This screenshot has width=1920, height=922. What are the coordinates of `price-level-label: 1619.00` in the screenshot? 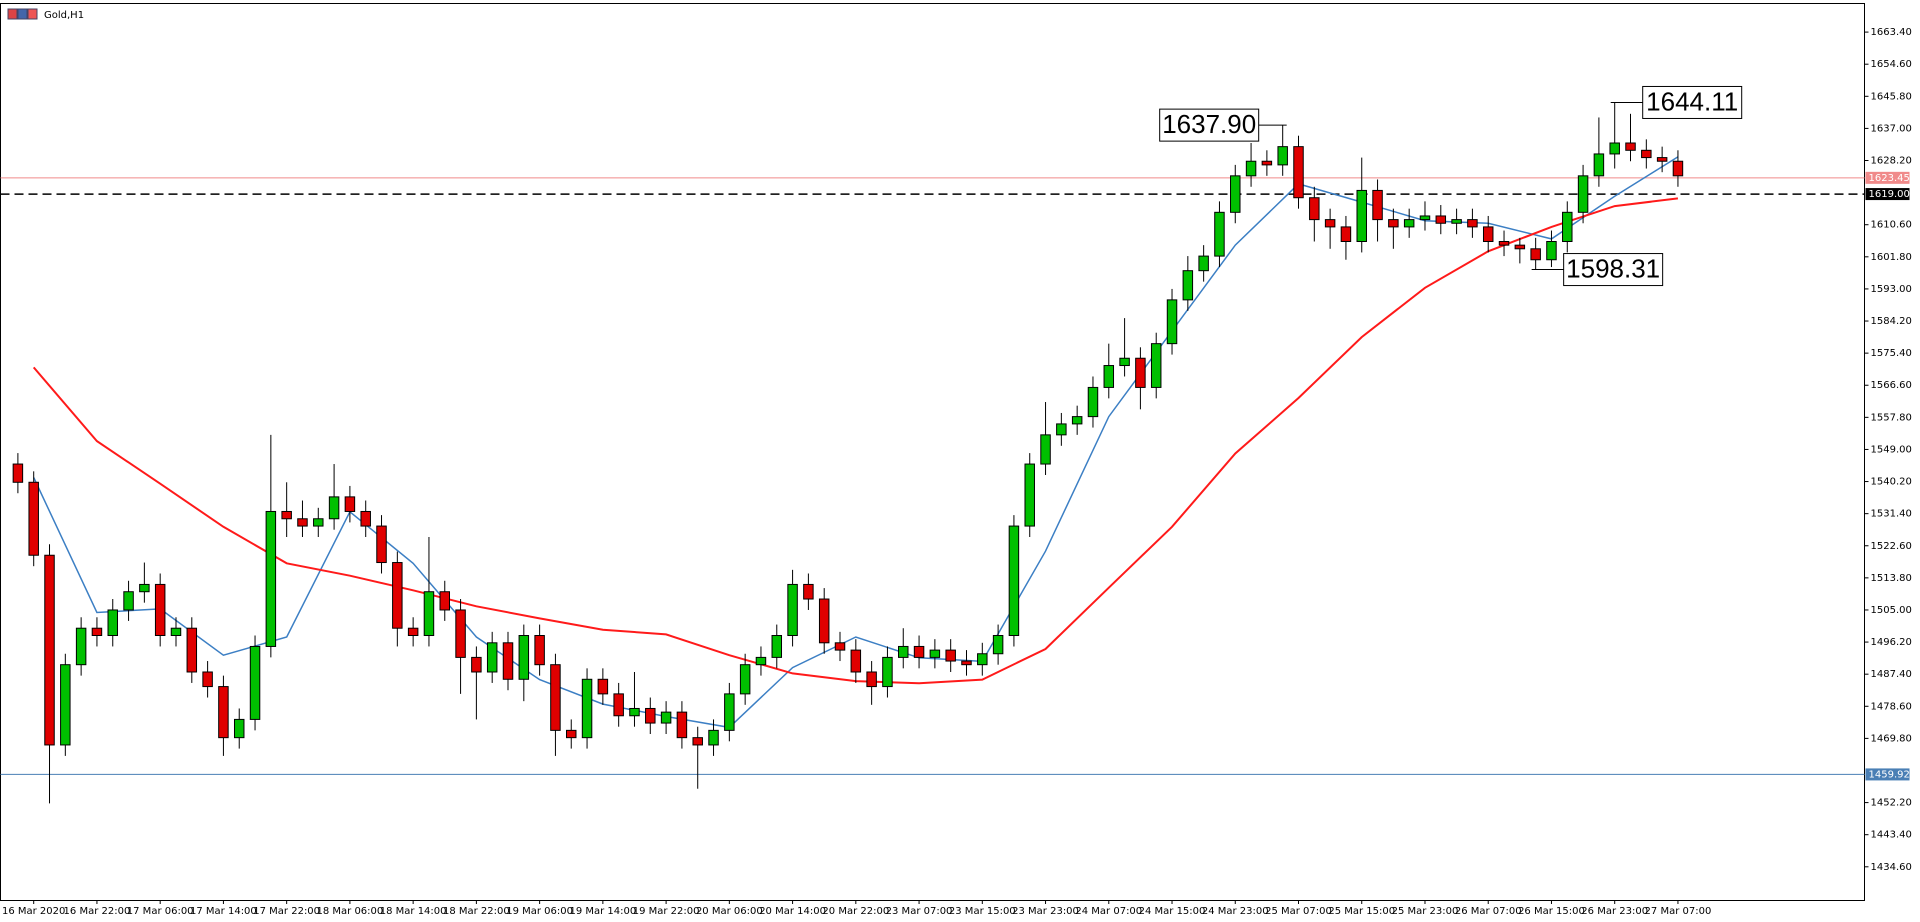 It's located at (1889, 194).